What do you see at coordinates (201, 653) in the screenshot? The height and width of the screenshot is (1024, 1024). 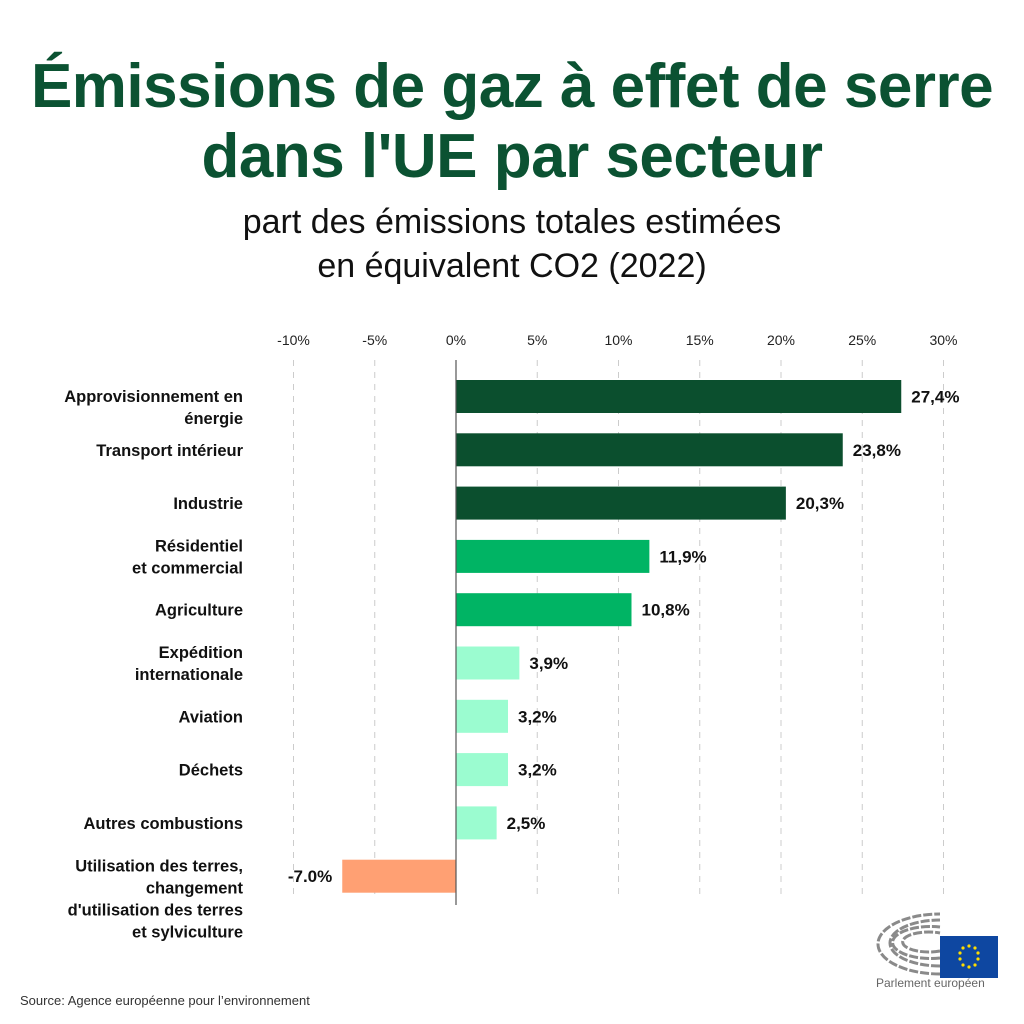 I see `category-label: Expédition` at bounding box center [201, 653].